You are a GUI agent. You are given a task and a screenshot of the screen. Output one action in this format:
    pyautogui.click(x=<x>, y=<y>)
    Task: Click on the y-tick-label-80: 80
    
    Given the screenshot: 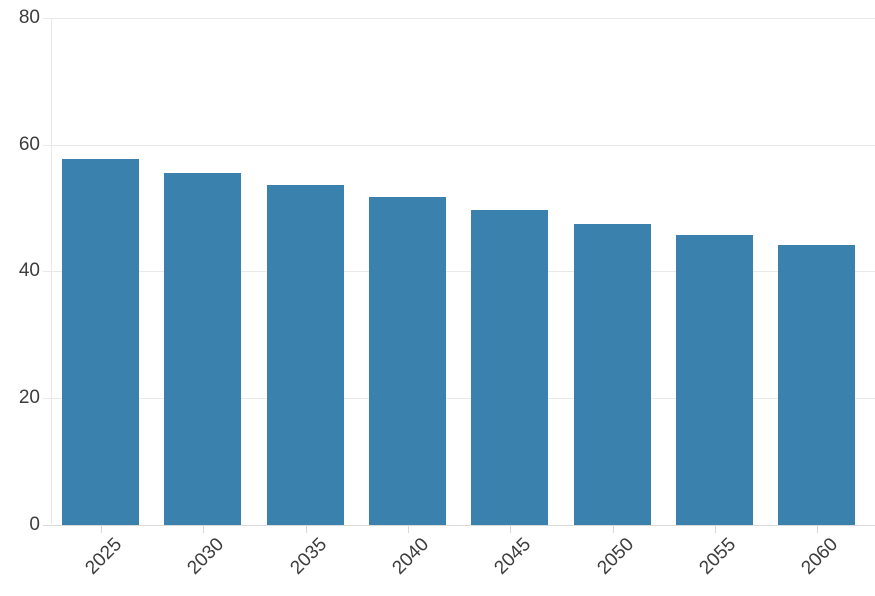 What is the action you would take?
    pyautogui.click(x=29, y=17)
    